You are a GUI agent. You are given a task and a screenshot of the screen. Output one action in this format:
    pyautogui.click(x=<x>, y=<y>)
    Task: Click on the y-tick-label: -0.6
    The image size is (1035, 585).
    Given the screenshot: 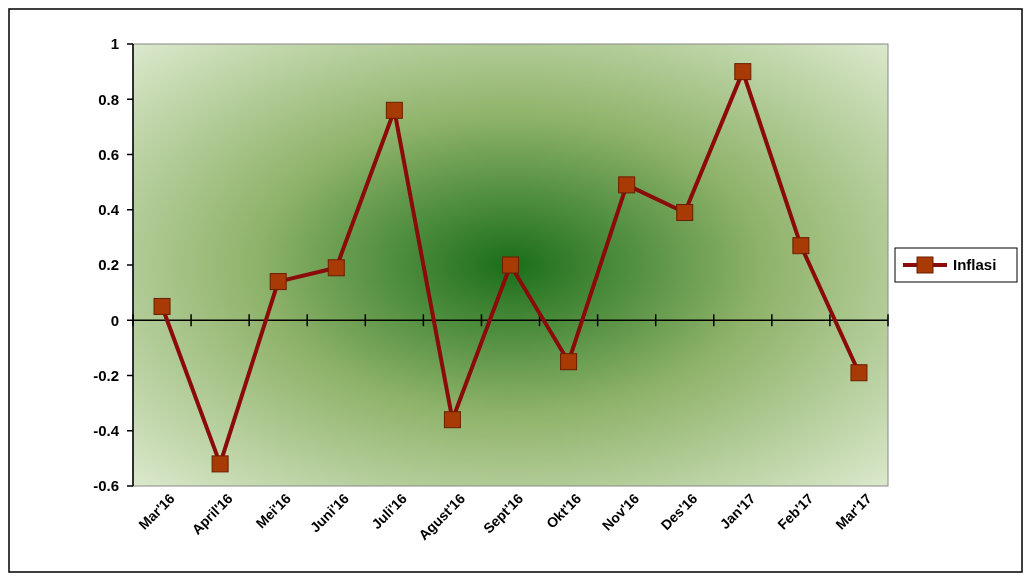 What is the action you would take?
    pyautogui.click(x=106, y=486)
    